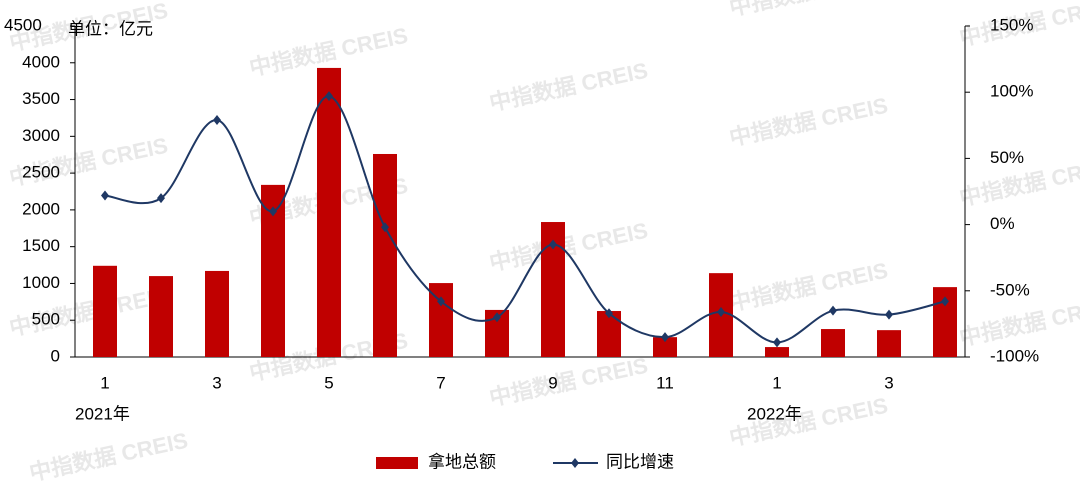 Image resolution: width=1080 pixels, height=486 pixels. What do you see at coordinates (102, 413) in the screenshot?
I see `year-label: 2021年` at bounding box center [102, 413].